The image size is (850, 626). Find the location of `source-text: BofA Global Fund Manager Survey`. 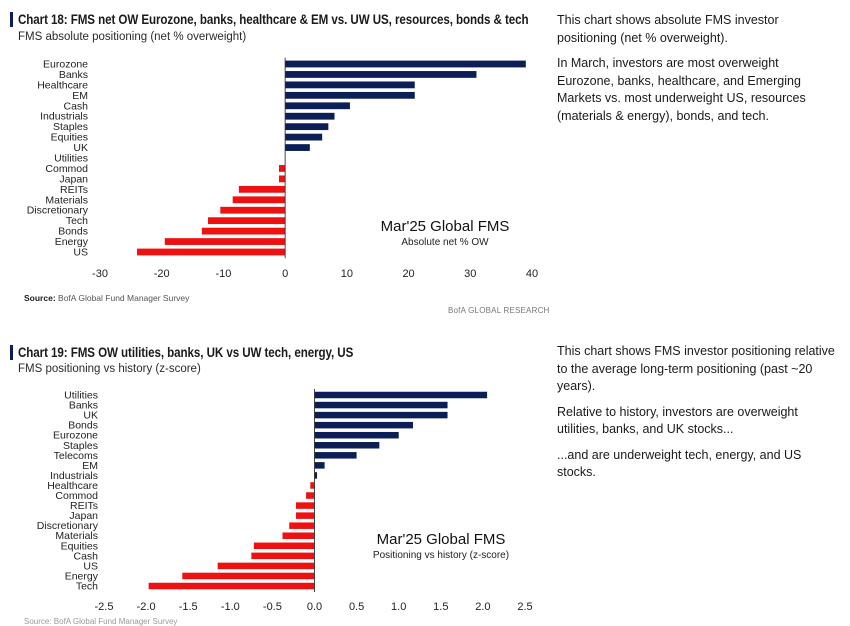

source-text: BofA Global Fund Manager Survey is located at coordinates (124, 298).